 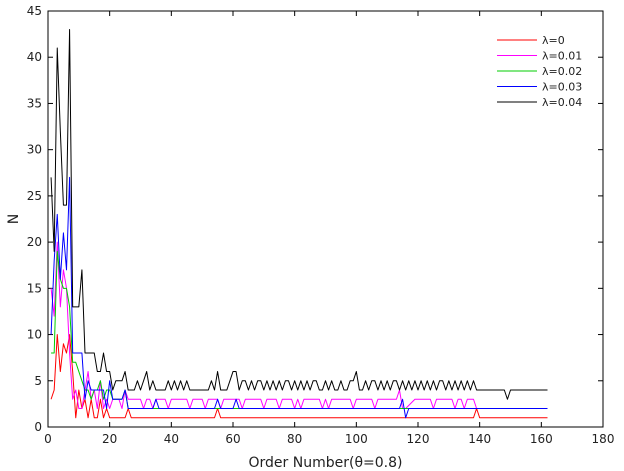 I want to click on y-tick-label: 25, so click(x=34, y=196).